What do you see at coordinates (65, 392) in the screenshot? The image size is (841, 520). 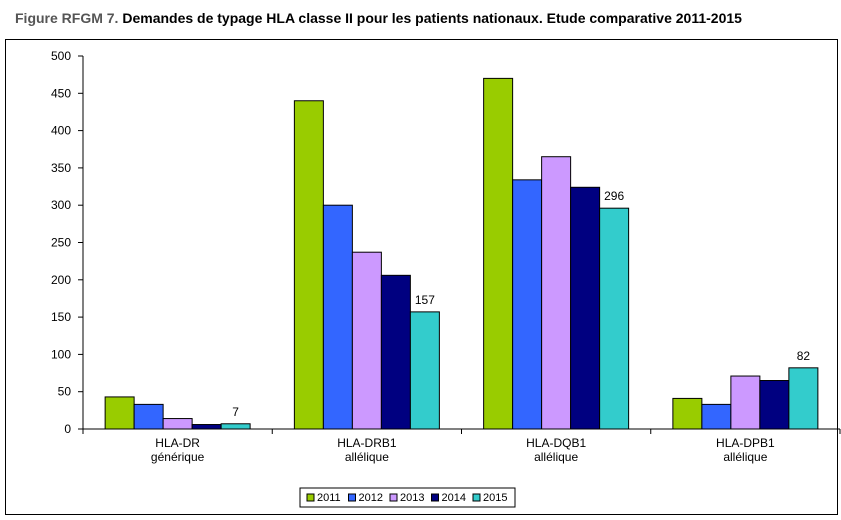 I see `y-tick-label: 50` at bounding box center [65, 392].